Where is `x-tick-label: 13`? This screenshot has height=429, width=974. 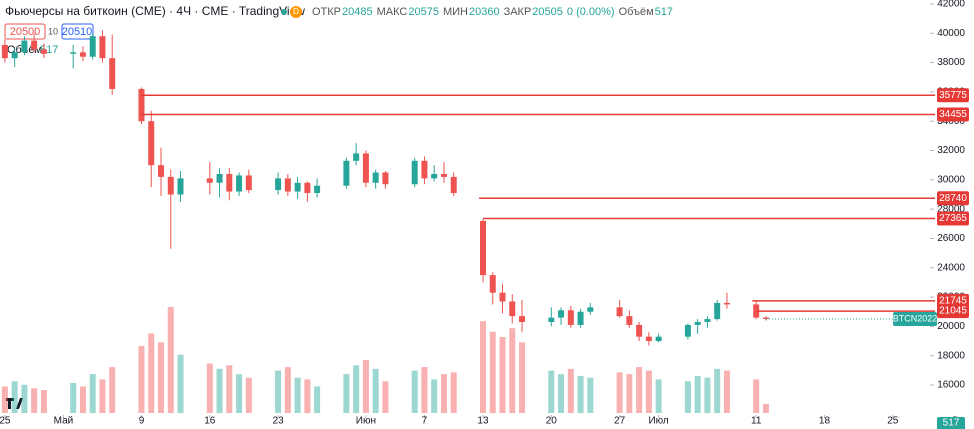 x-tick-label: 13 is located at coordinates (483, 421).